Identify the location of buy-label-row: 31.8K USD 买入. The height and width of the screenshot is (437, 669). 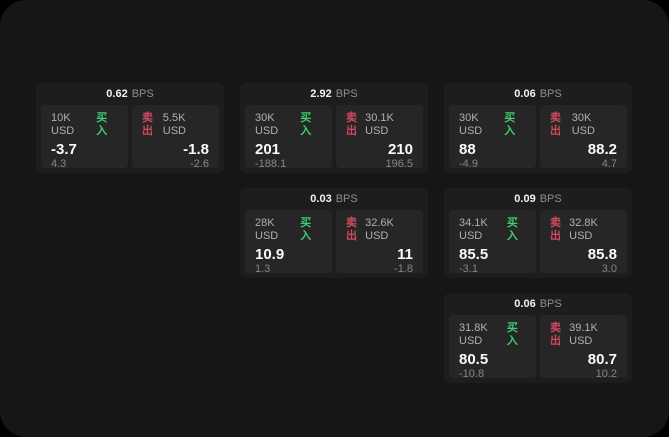
(492, 335).